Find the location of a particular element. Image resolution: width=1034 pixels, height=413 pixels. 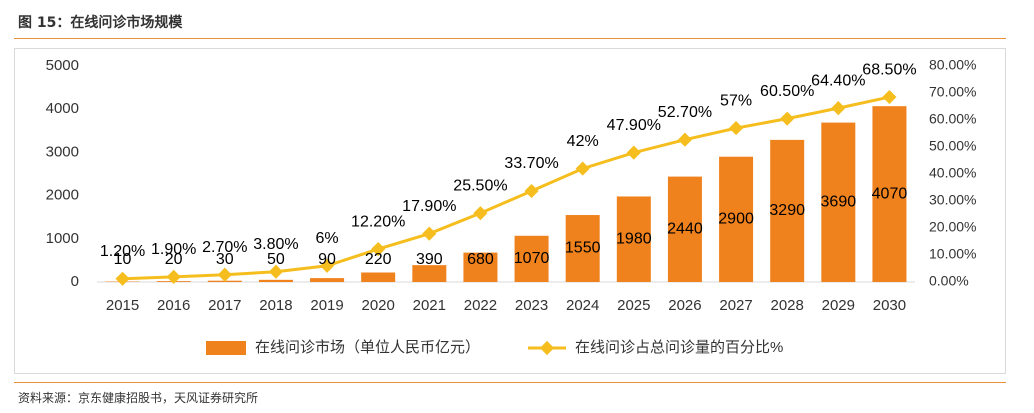

line-data-label: 3.80% is located at coordinates (275, 244).